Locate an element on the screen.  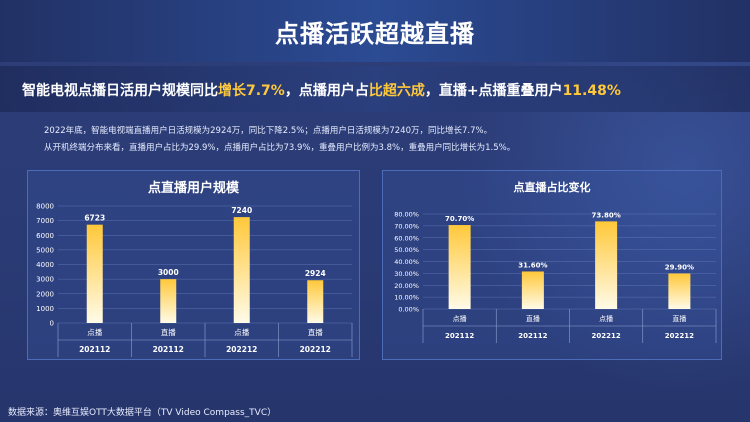
headline-highlight-overlap: 11.48% is located at coordinates (591, 91).